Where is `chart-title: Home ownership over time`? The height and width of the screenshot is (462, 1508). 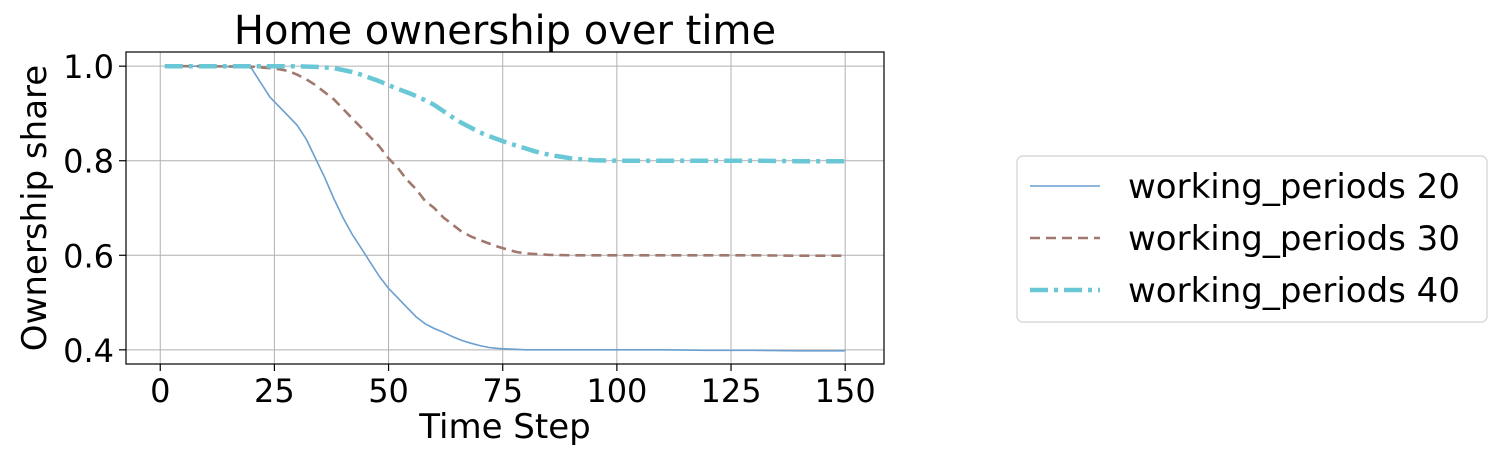 chart-title: Home ownership over time is located at coordinates (505, 31).